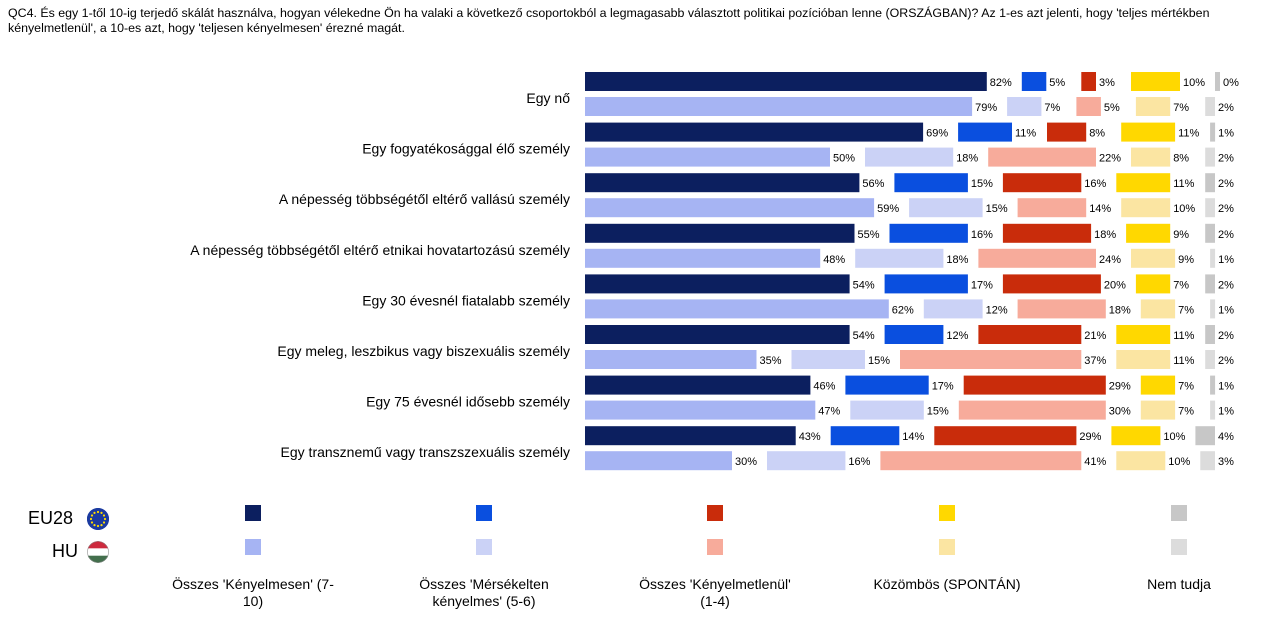 The height and width of the screenshot is (624, 1274). Describe the element at coordinates (864, 336) in the screenshot. I see `bar-value-label: 54%` at that location.